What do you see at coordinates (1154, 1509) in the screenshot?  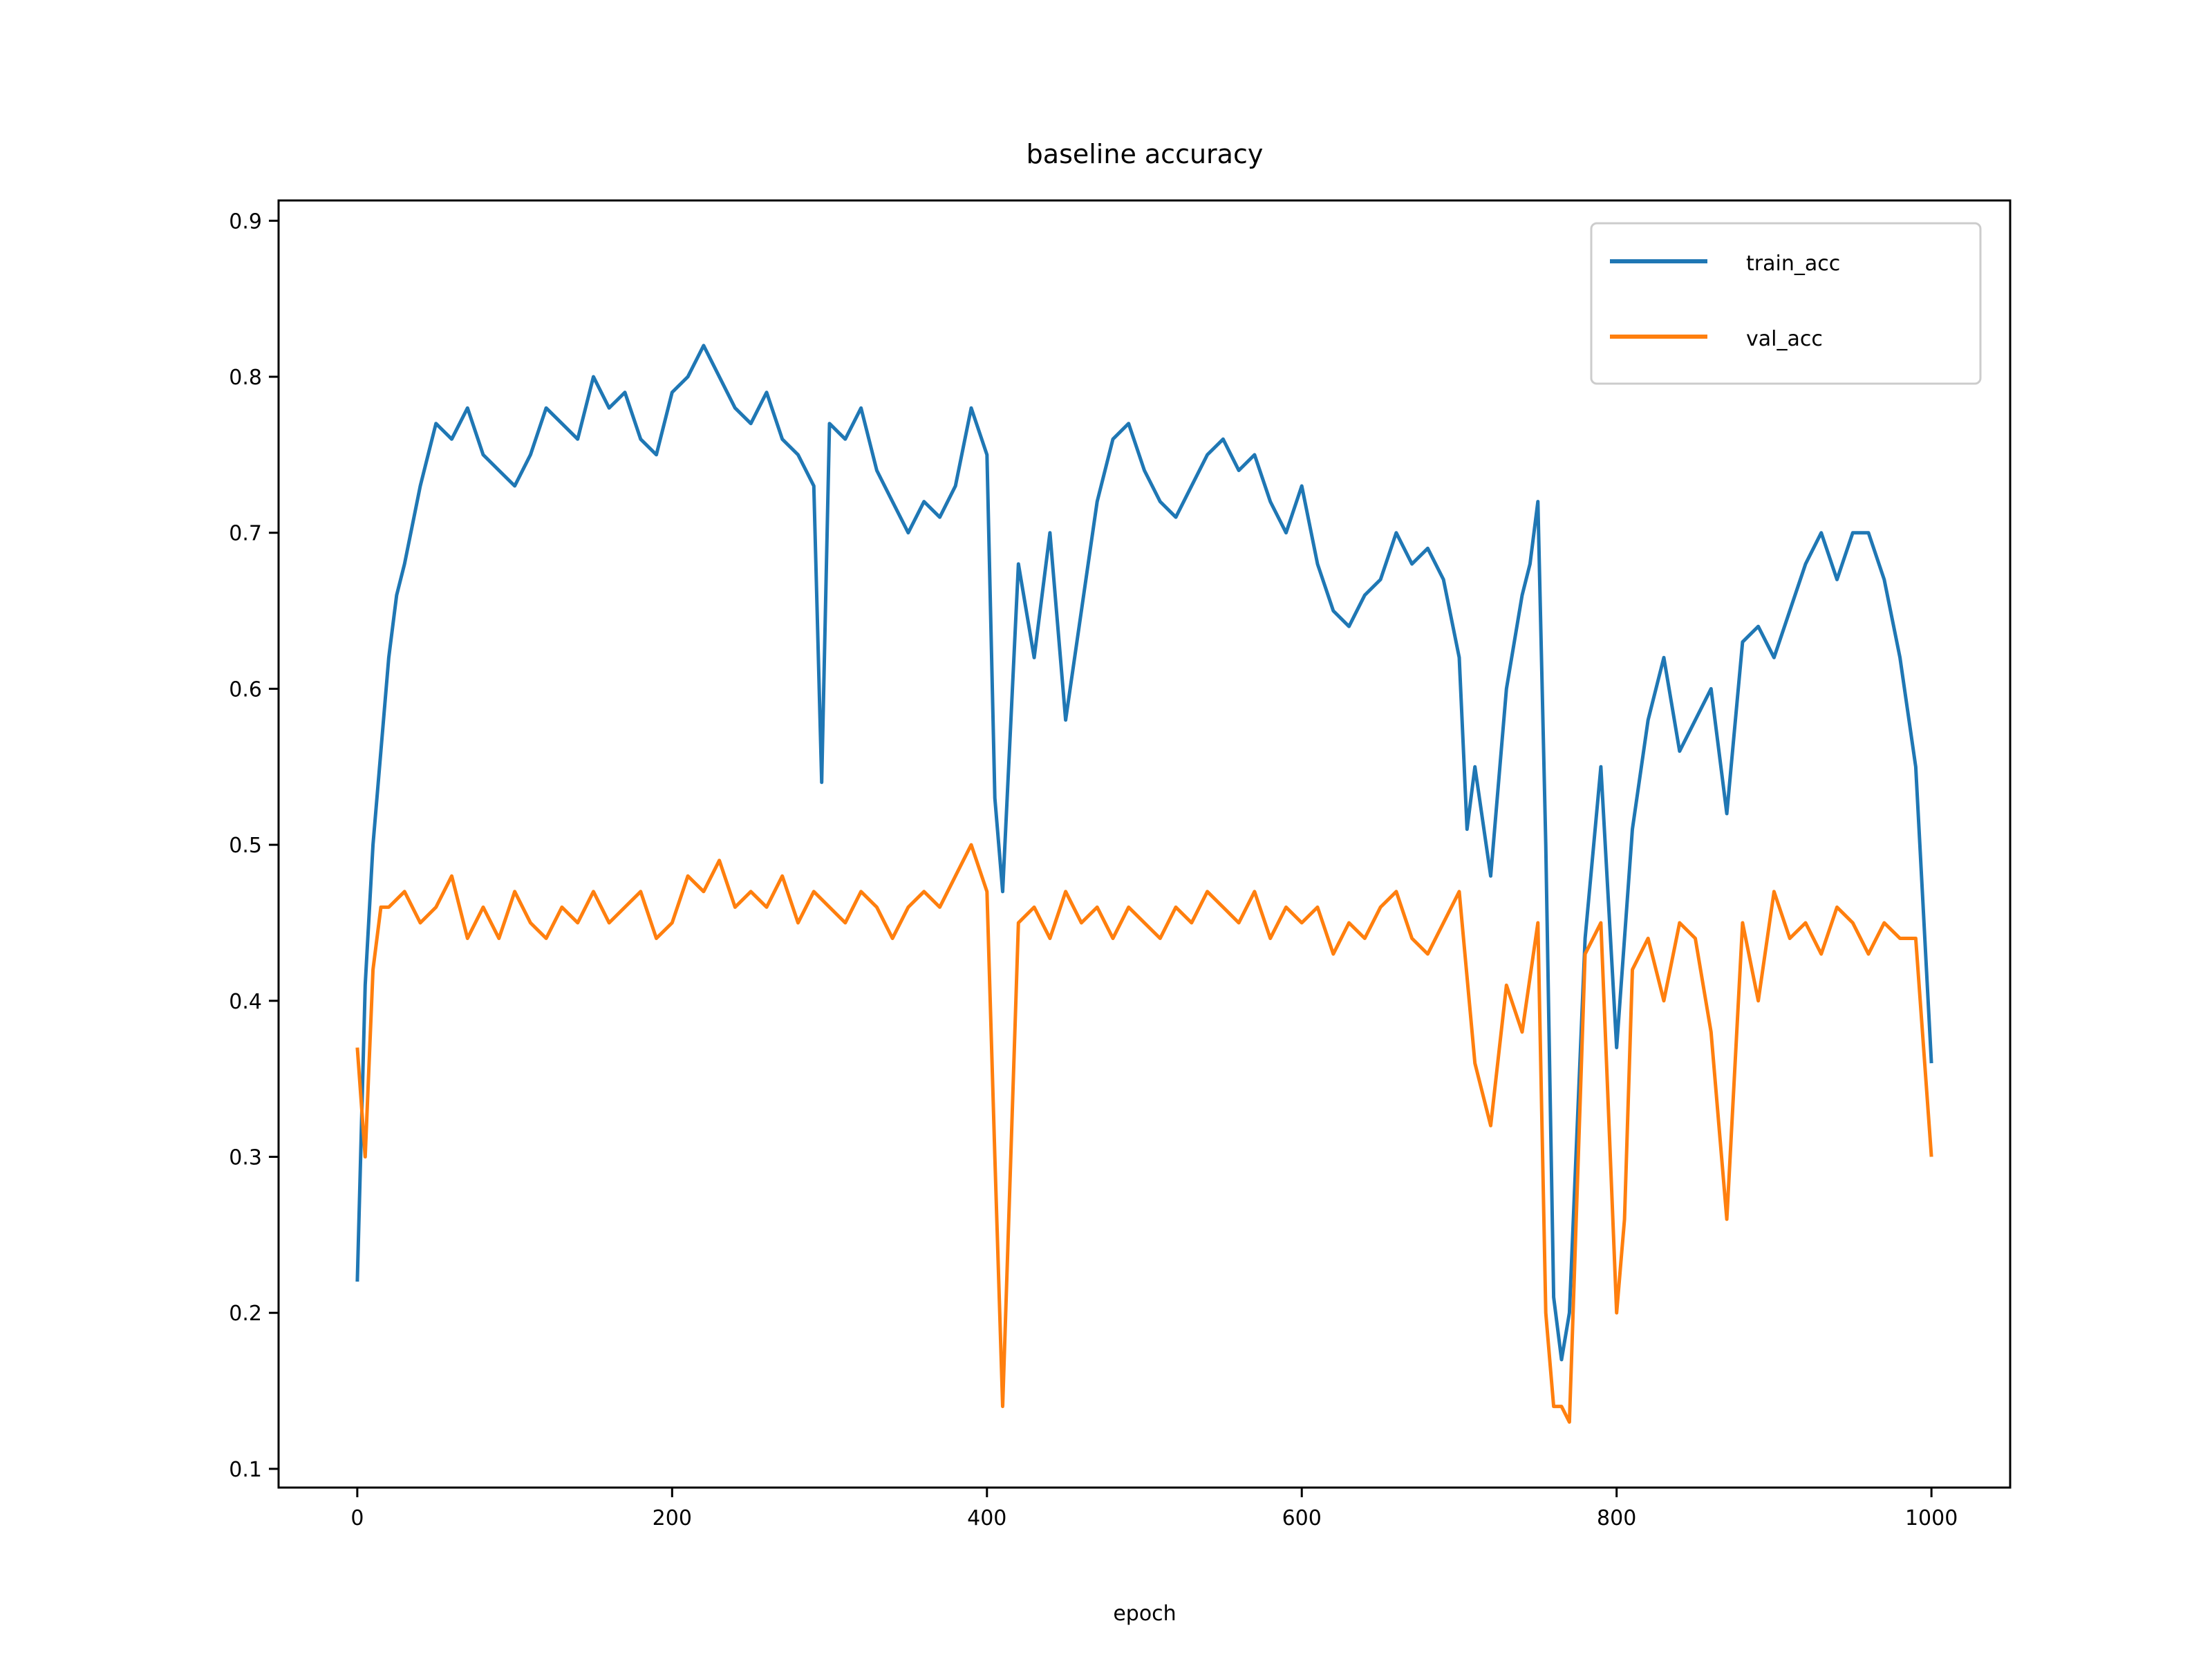 I see `x-axis: 0 200 400 600 800 1000` at bounding box center [1154, 1509].